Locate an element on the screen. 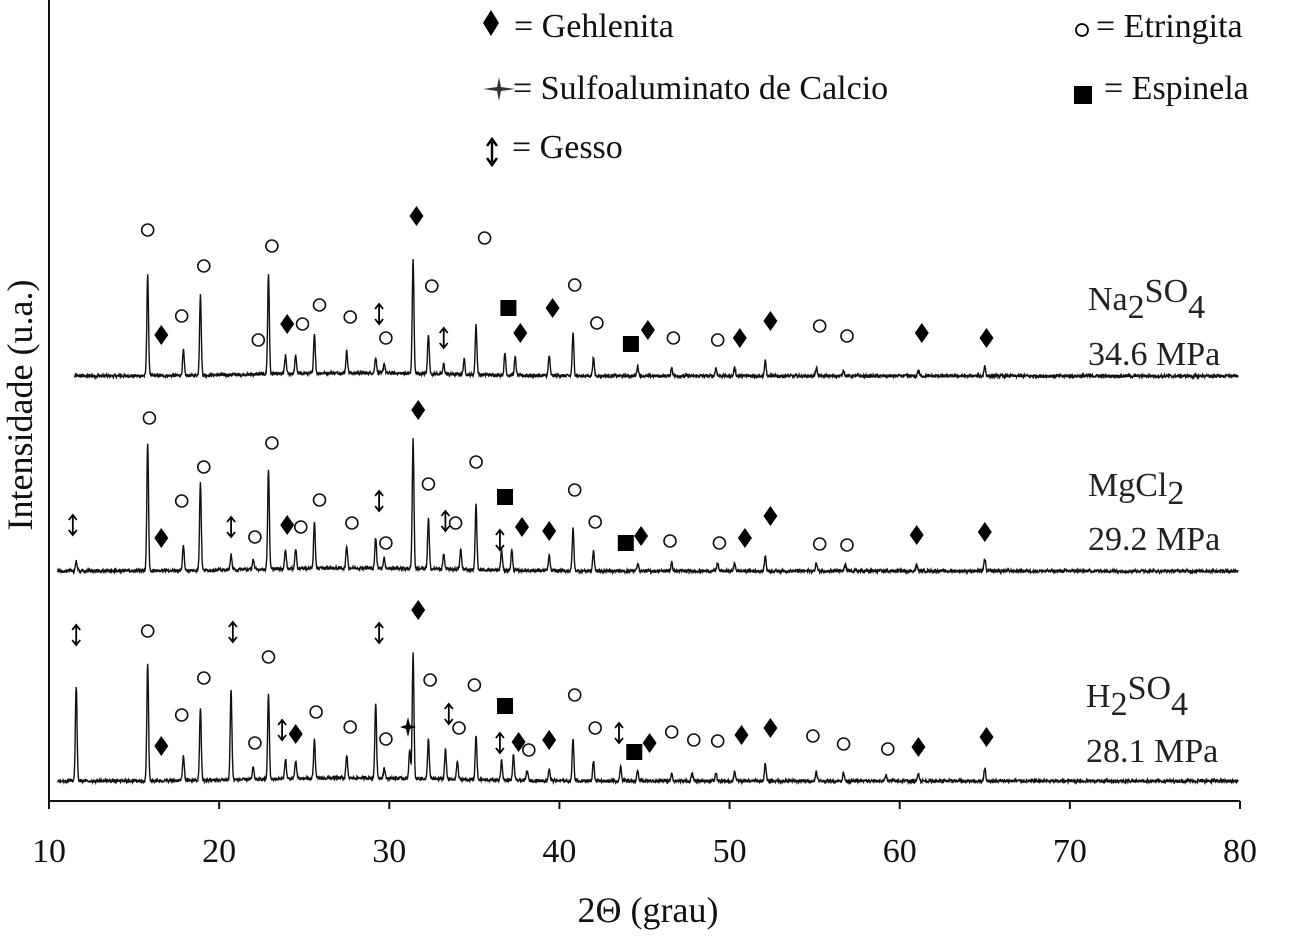 The height and width of the screenshot is (936, 1297). series-line-na2so4 is located at coordinates (656, 319).